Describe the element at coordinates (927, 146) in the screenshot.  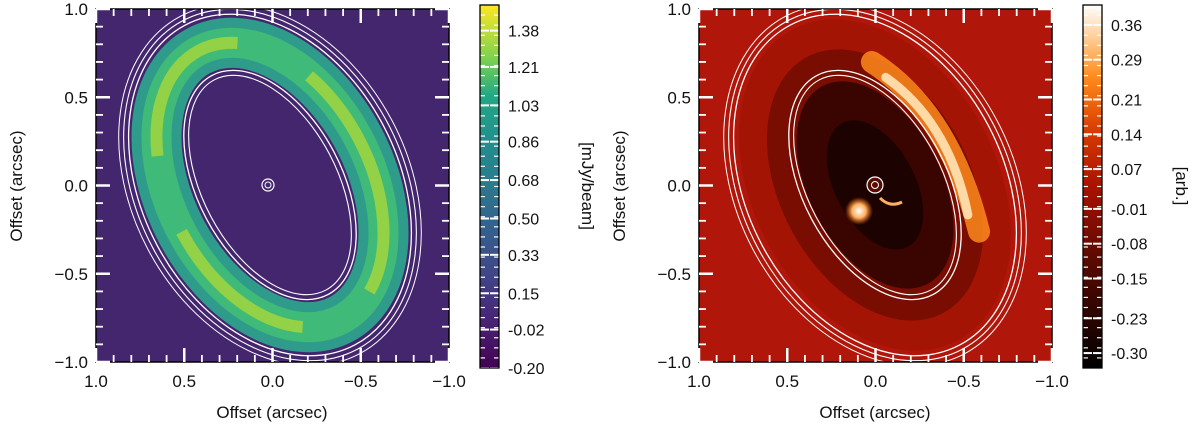
I see `bright-arc` at that location.